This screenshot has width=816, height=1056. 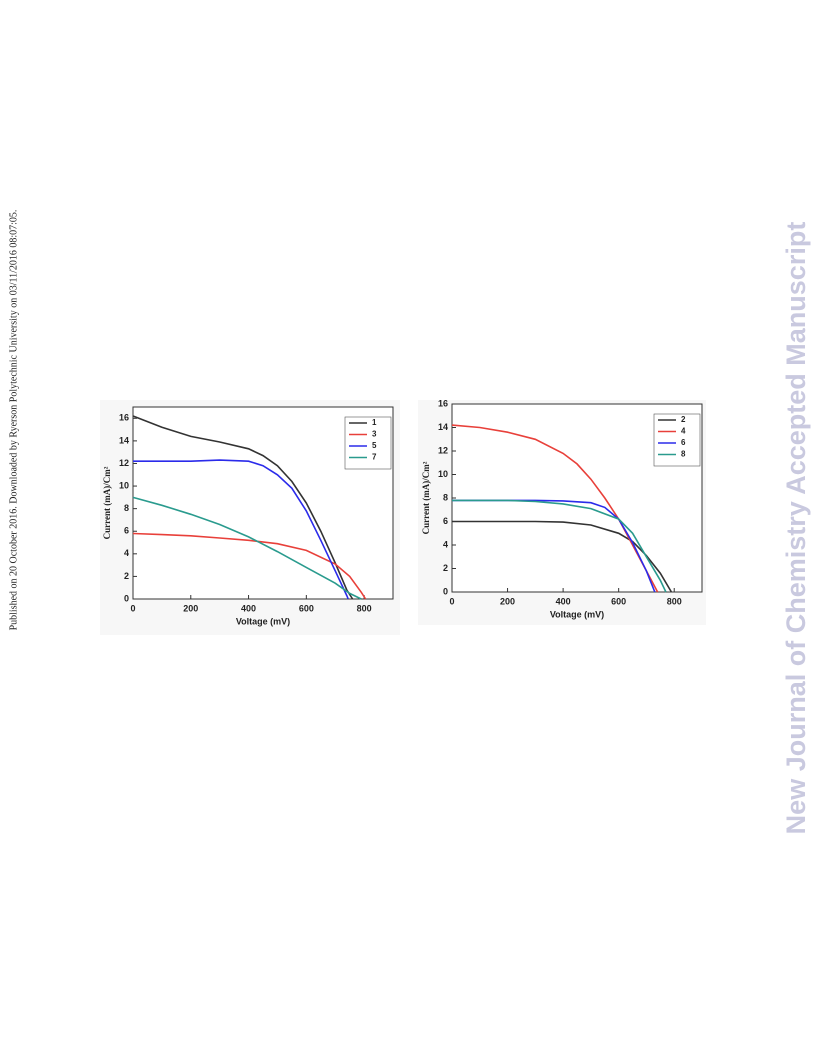 What do you see at coordinates (374, 457) in the screenshot?
I see `legend-label: 7` at bounding box center [374, 457].